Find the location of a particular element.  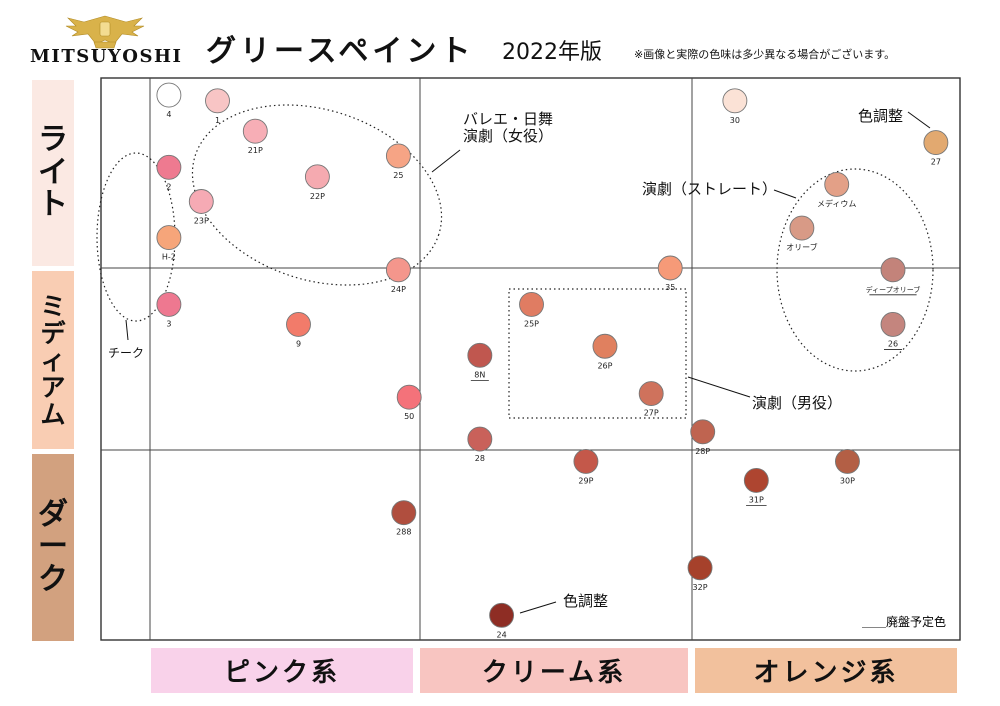

paint-point: 35 is located at coordinates (670, 273).